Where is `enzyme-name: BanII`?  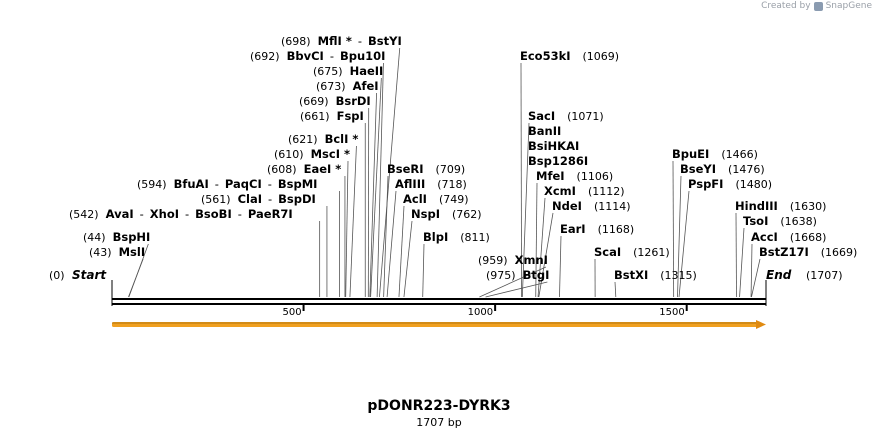
enzyme-name: BanII is located at coordinates (544, 131).